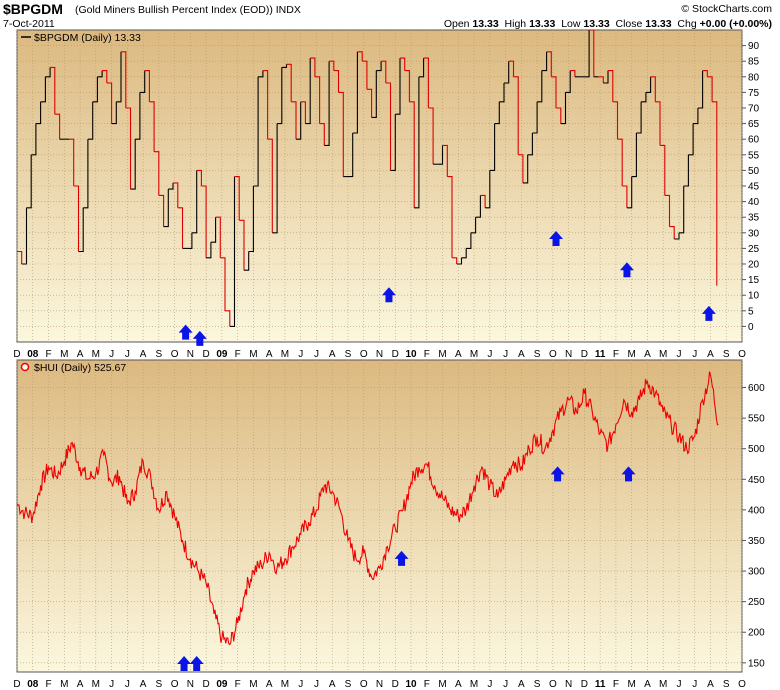  What do you see at coordinates (80, 368) in the screenshot?
I see `legend-label: $HUI (Daily) 525.67` at bounding box center [80, 368].